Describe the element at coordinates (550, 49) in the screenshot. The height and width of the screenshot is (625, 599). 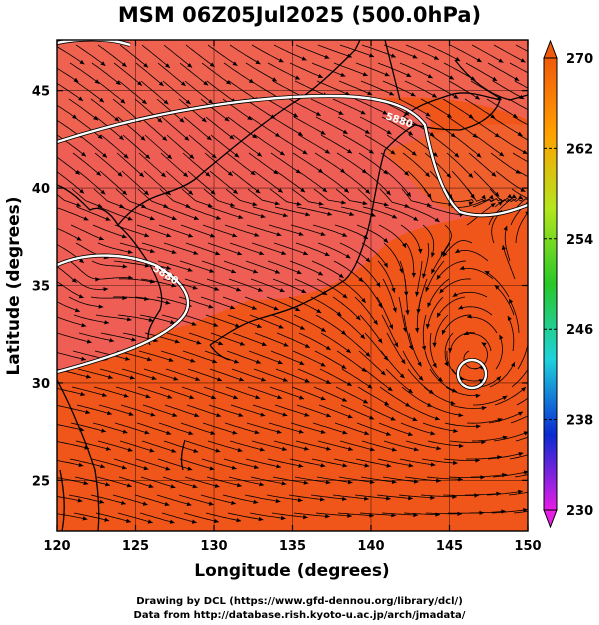
I see `colorbar-max-arrow` at that location.